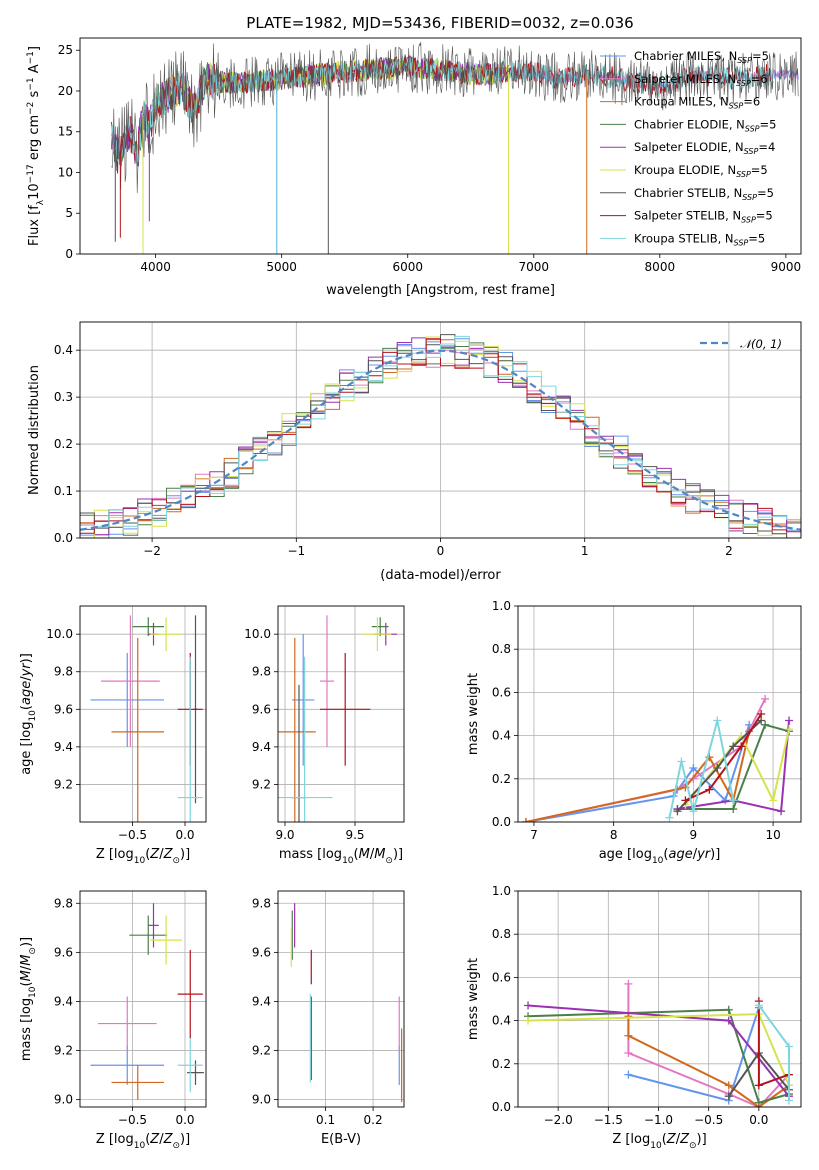 This screenshot has width=819, height=1170. What do you see at coordinates (558, 1120) in the screenshot?
I see `x-tick-label: −2.0` at bounding box center [558, 1120].